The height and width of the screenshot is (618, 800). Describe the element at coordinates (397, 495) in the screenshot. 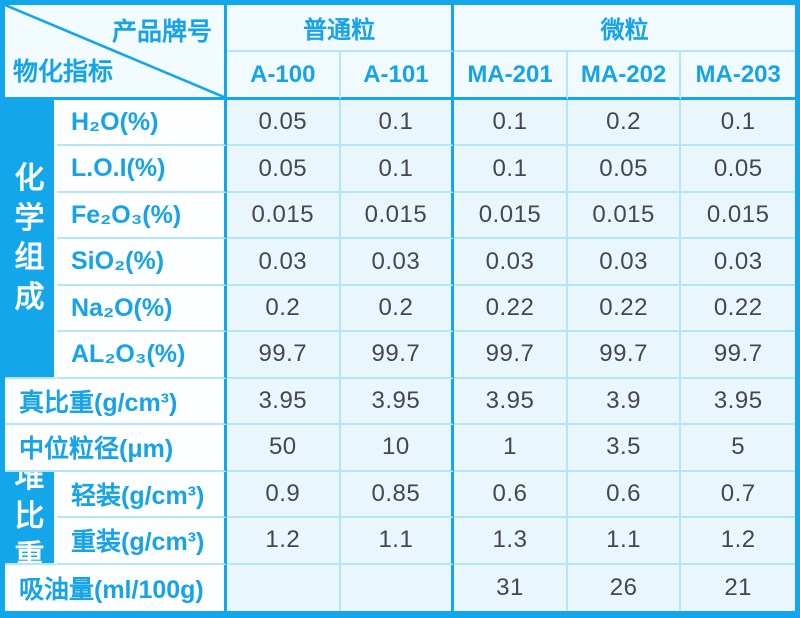

I see `value-cell: 0.85` at that location.